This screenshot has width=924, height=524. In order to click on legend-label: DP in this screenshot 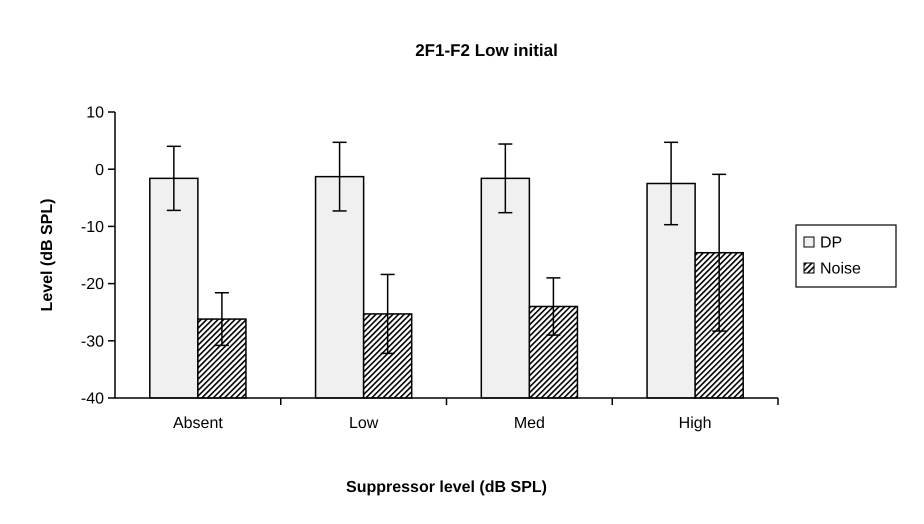, I will do `click(831, 243)`.